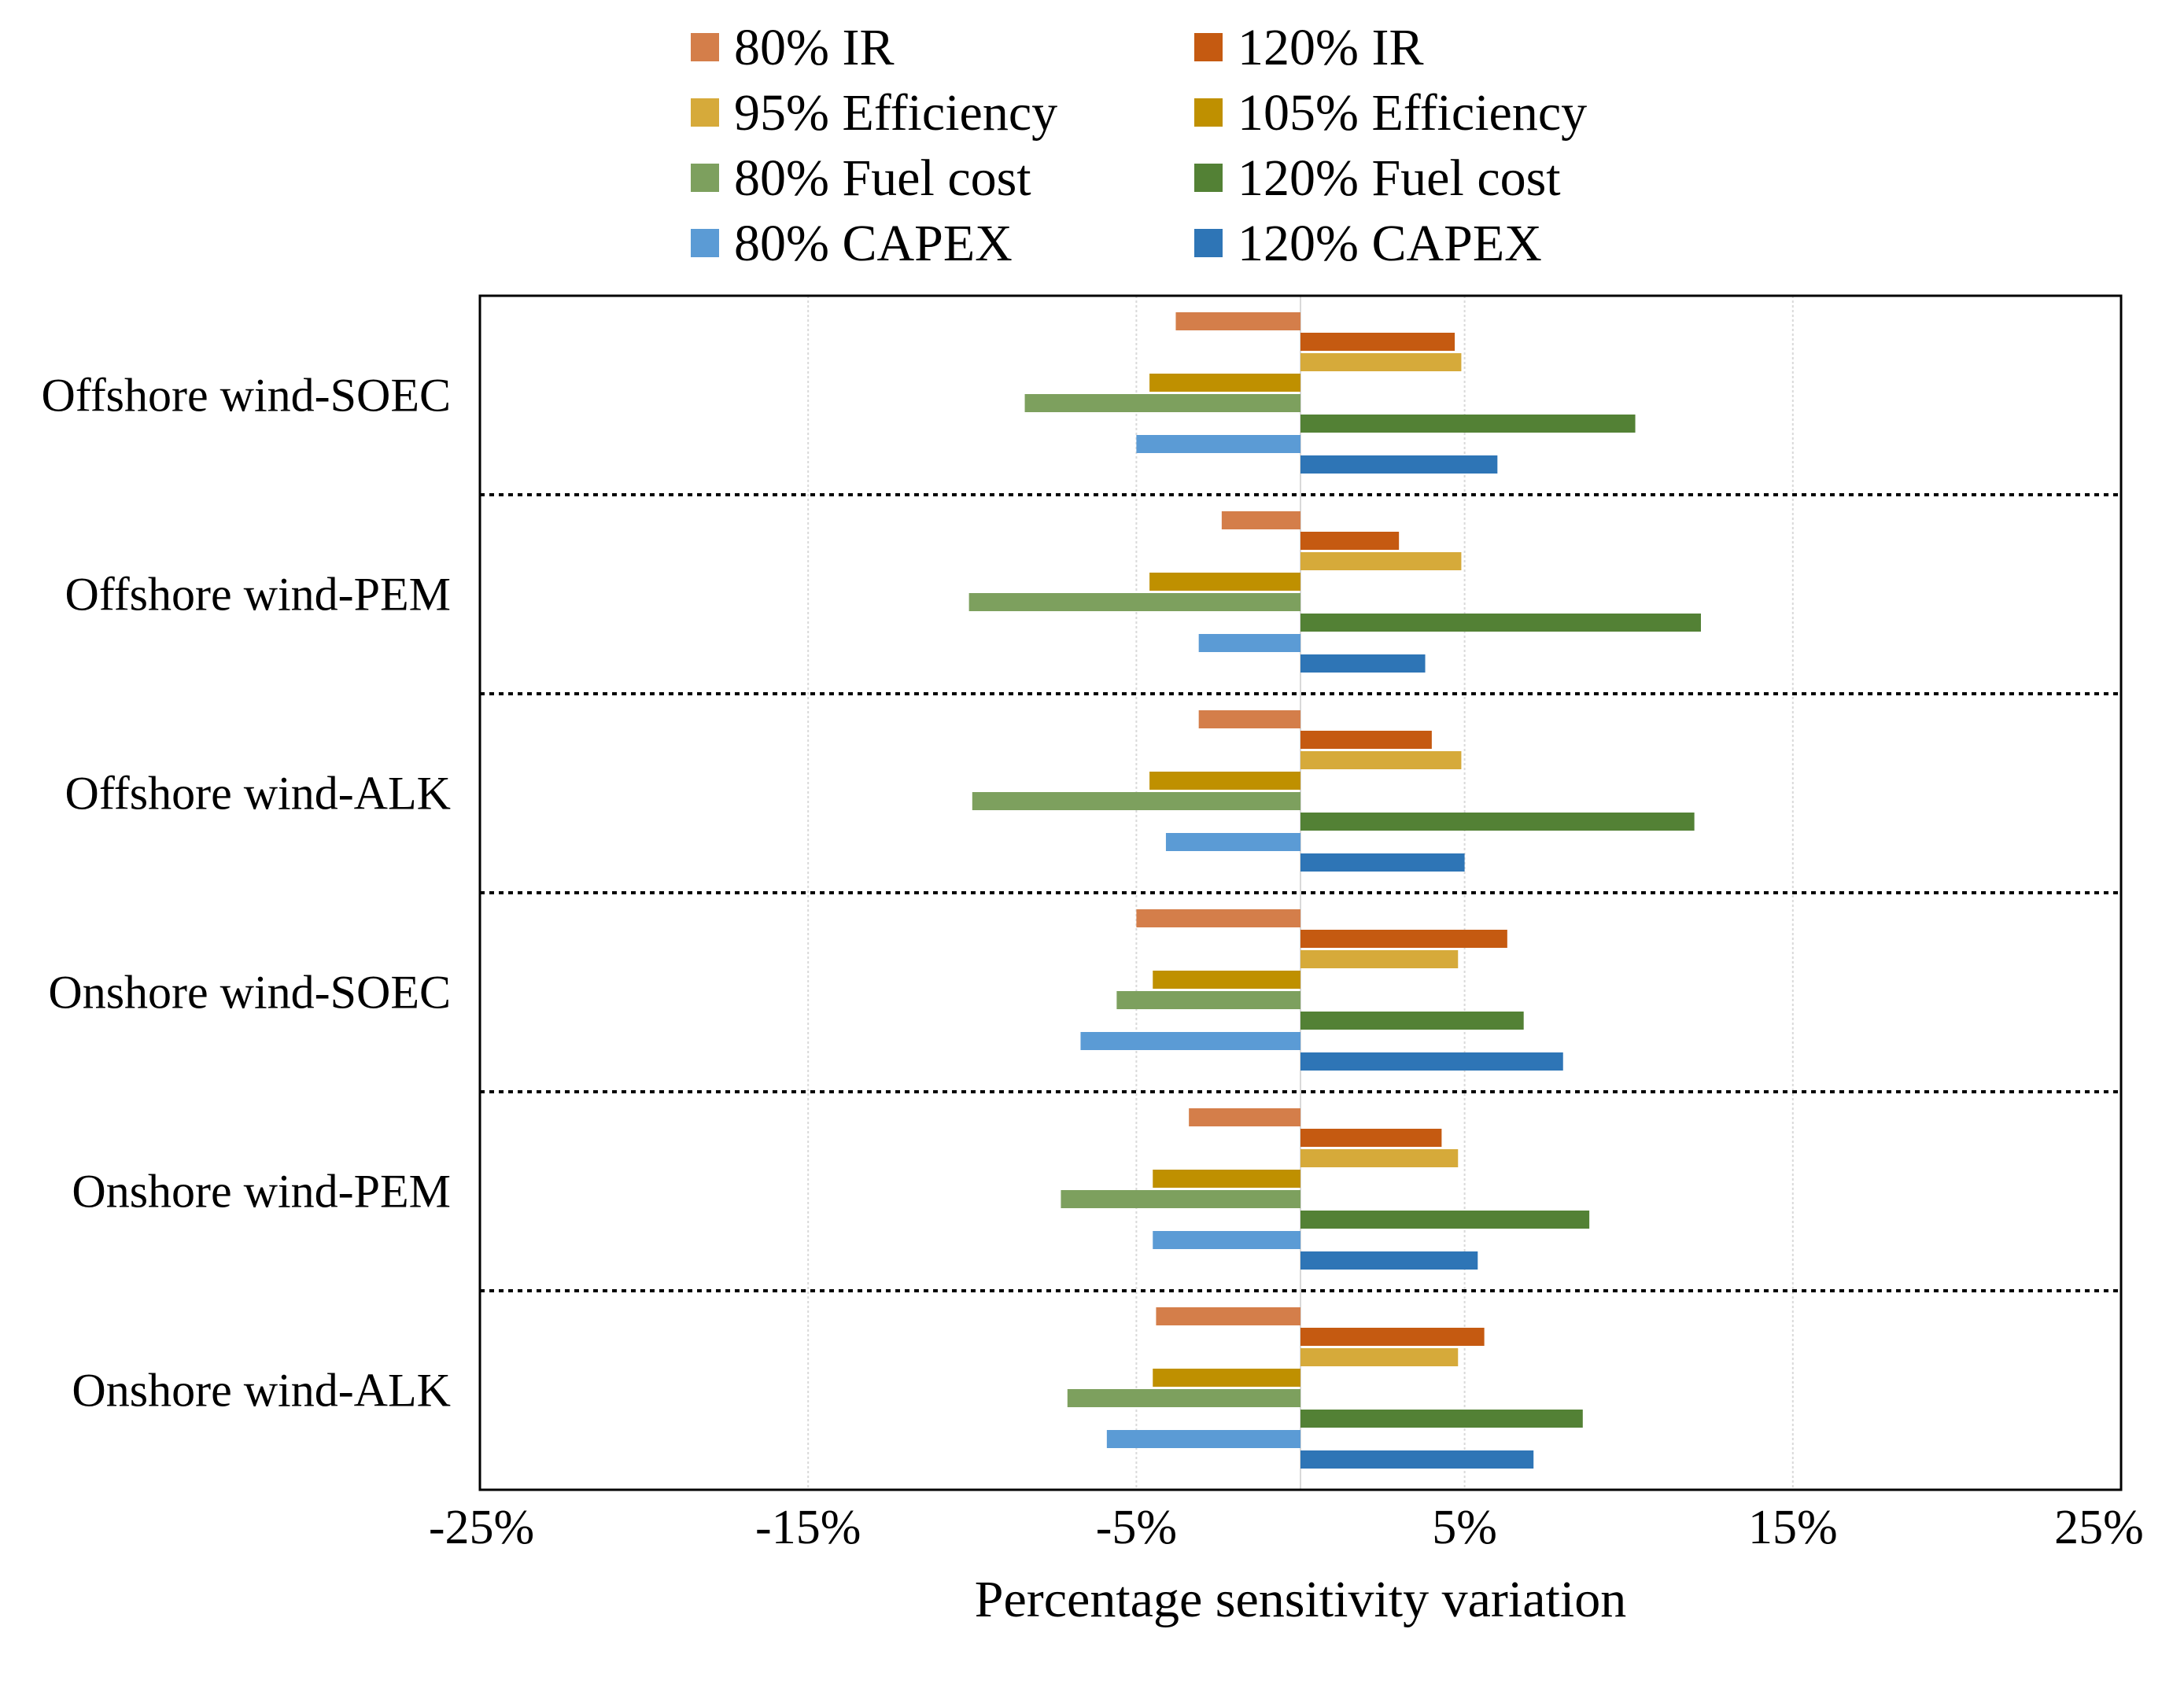  What do you see at coordinates (873, 243) in the screenshot?
I see `legend-label-7: 80% CAPEX` at bounding box center [873, 243].